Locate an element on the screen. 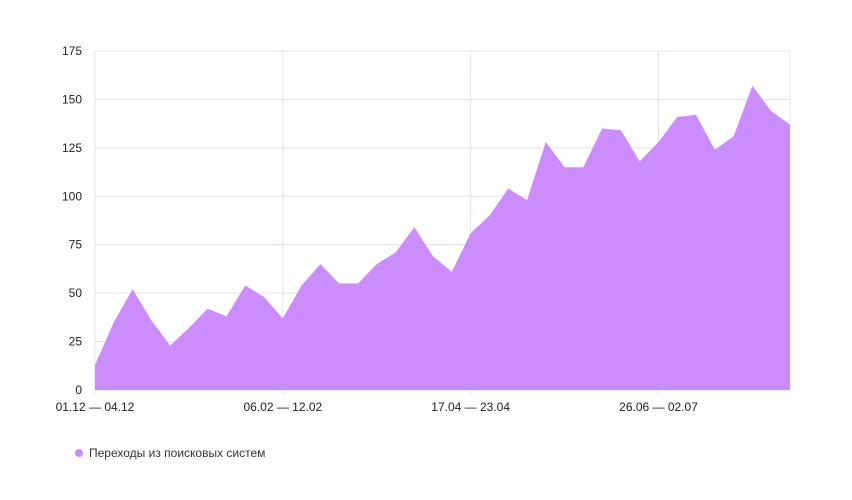 The width and height of the screenshot is (852, 500). y-tick-label: 25 is located at coordinates (76, 342).